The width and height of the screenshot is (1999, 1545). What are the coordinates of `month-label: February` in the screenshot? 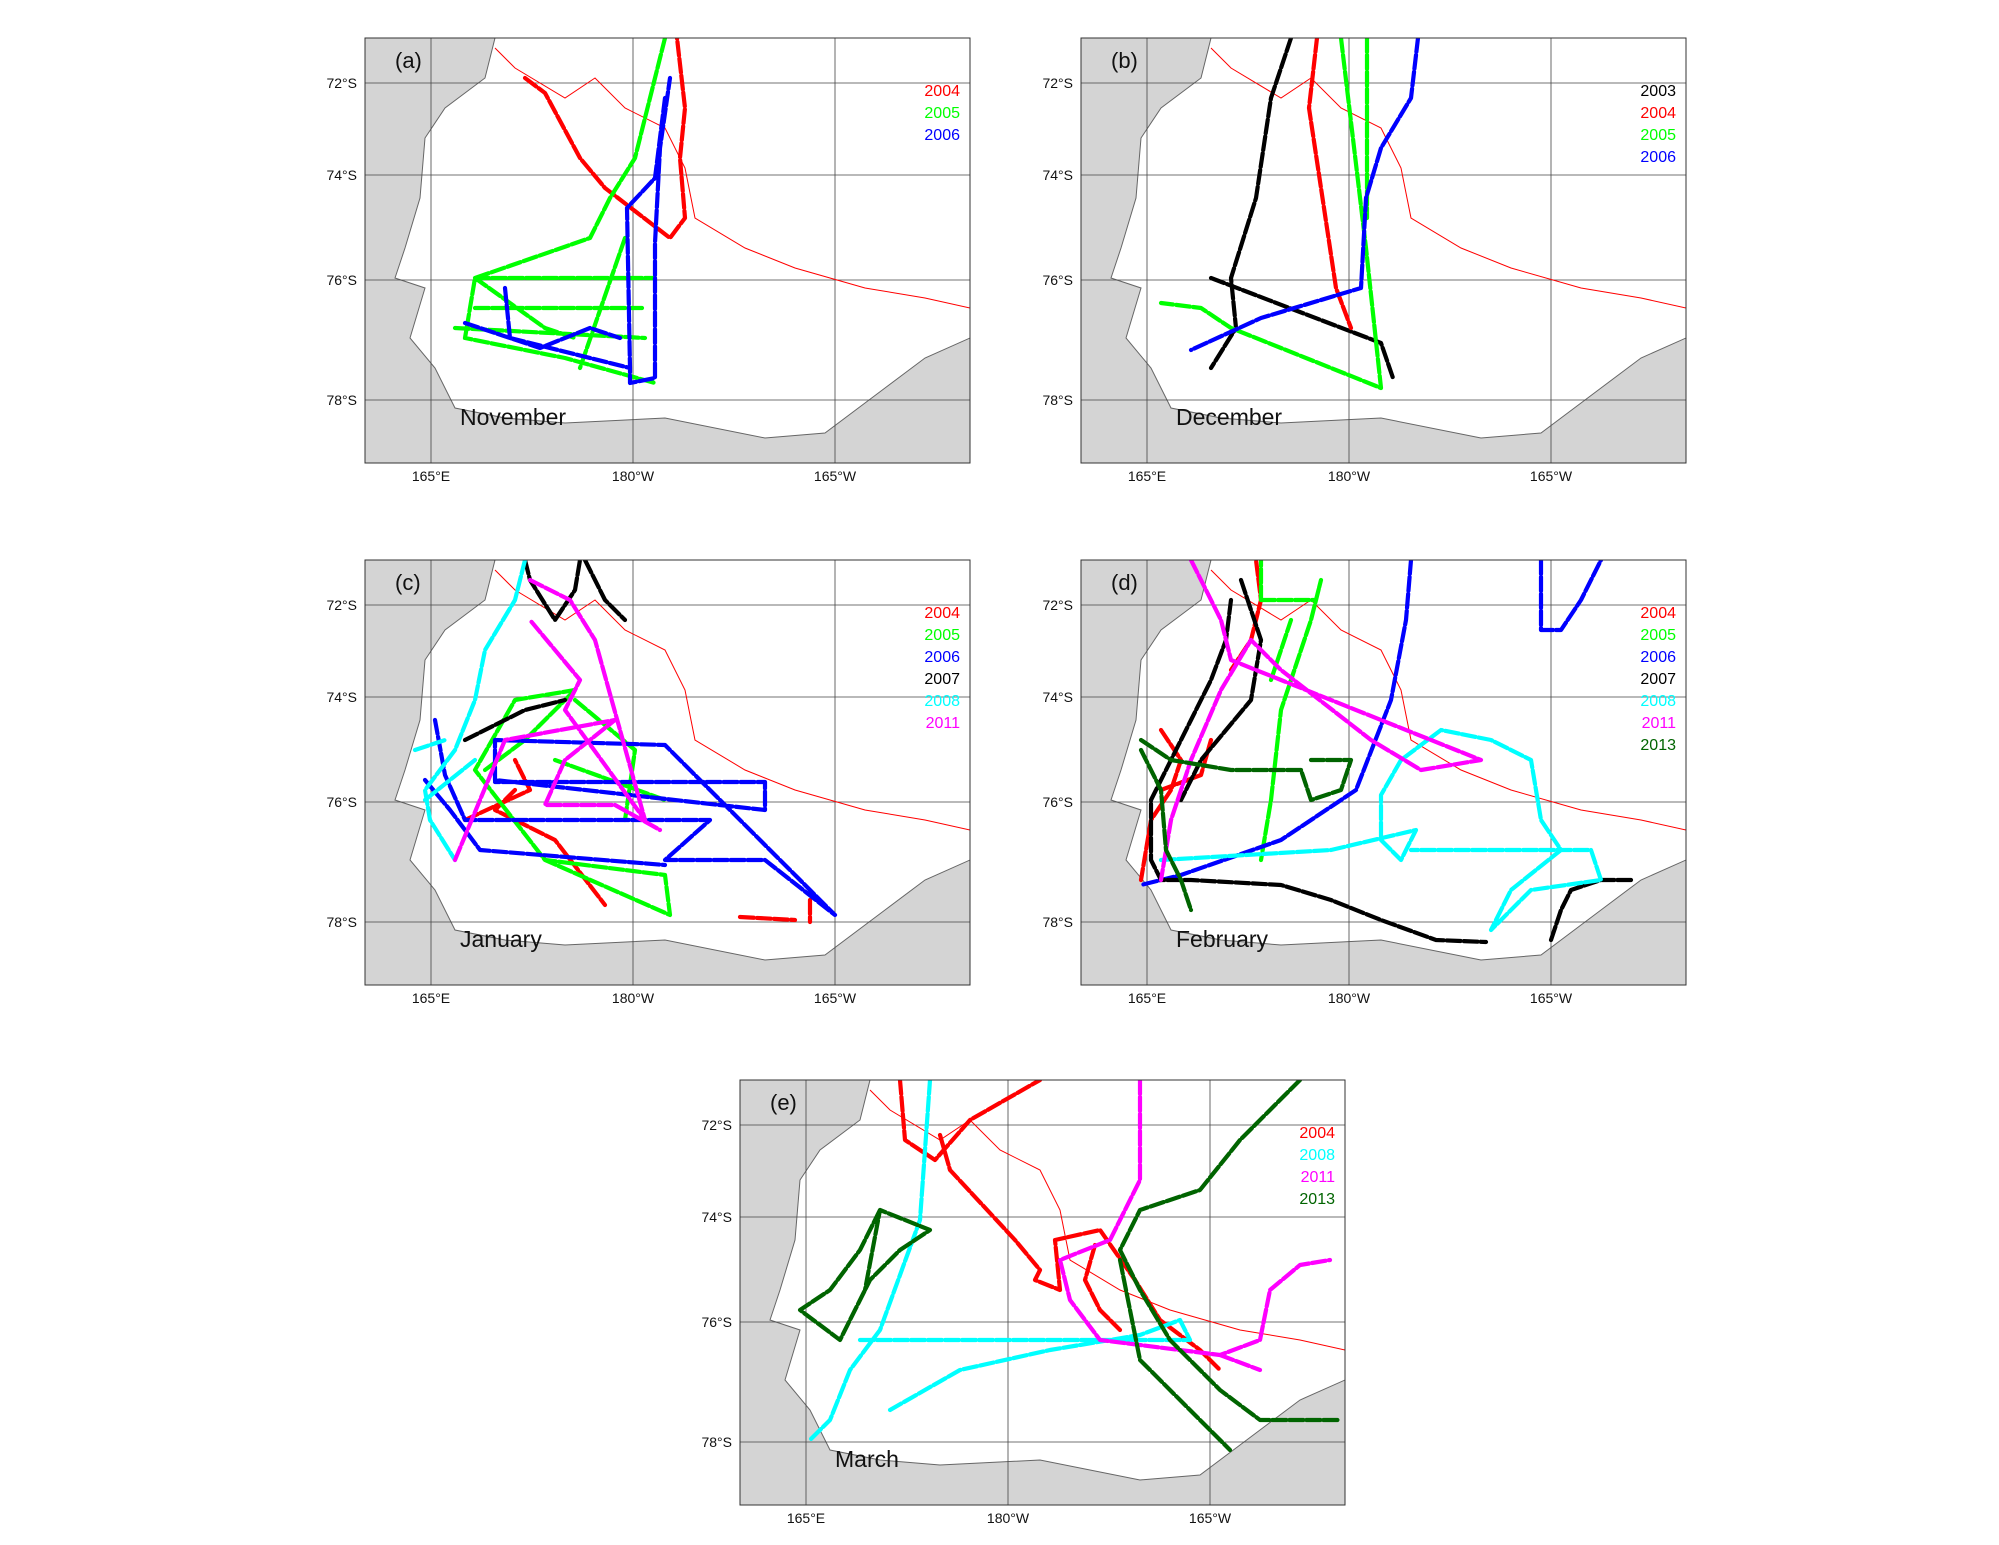 It's located at (1222, 939).